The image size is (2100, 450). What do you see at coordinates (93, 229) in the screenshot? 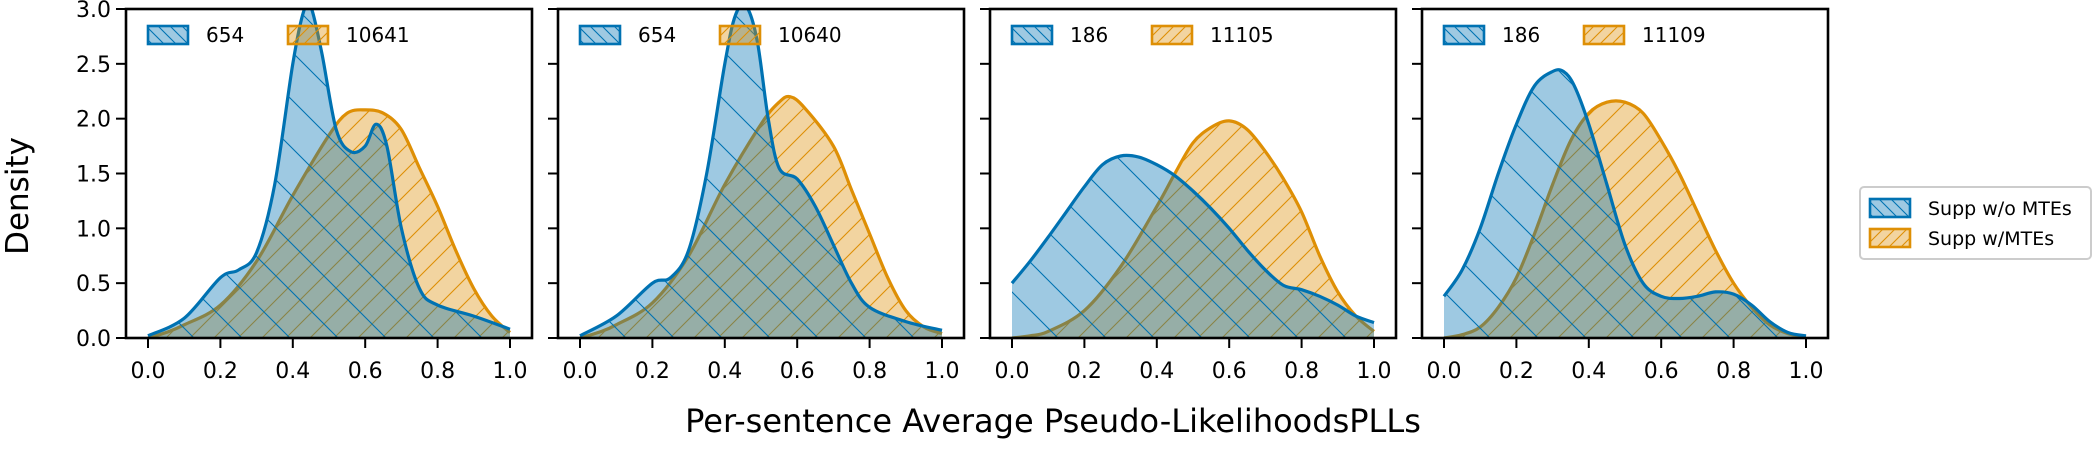
I see `y-tick-label: 1.0` at bounding box center [93, 229].